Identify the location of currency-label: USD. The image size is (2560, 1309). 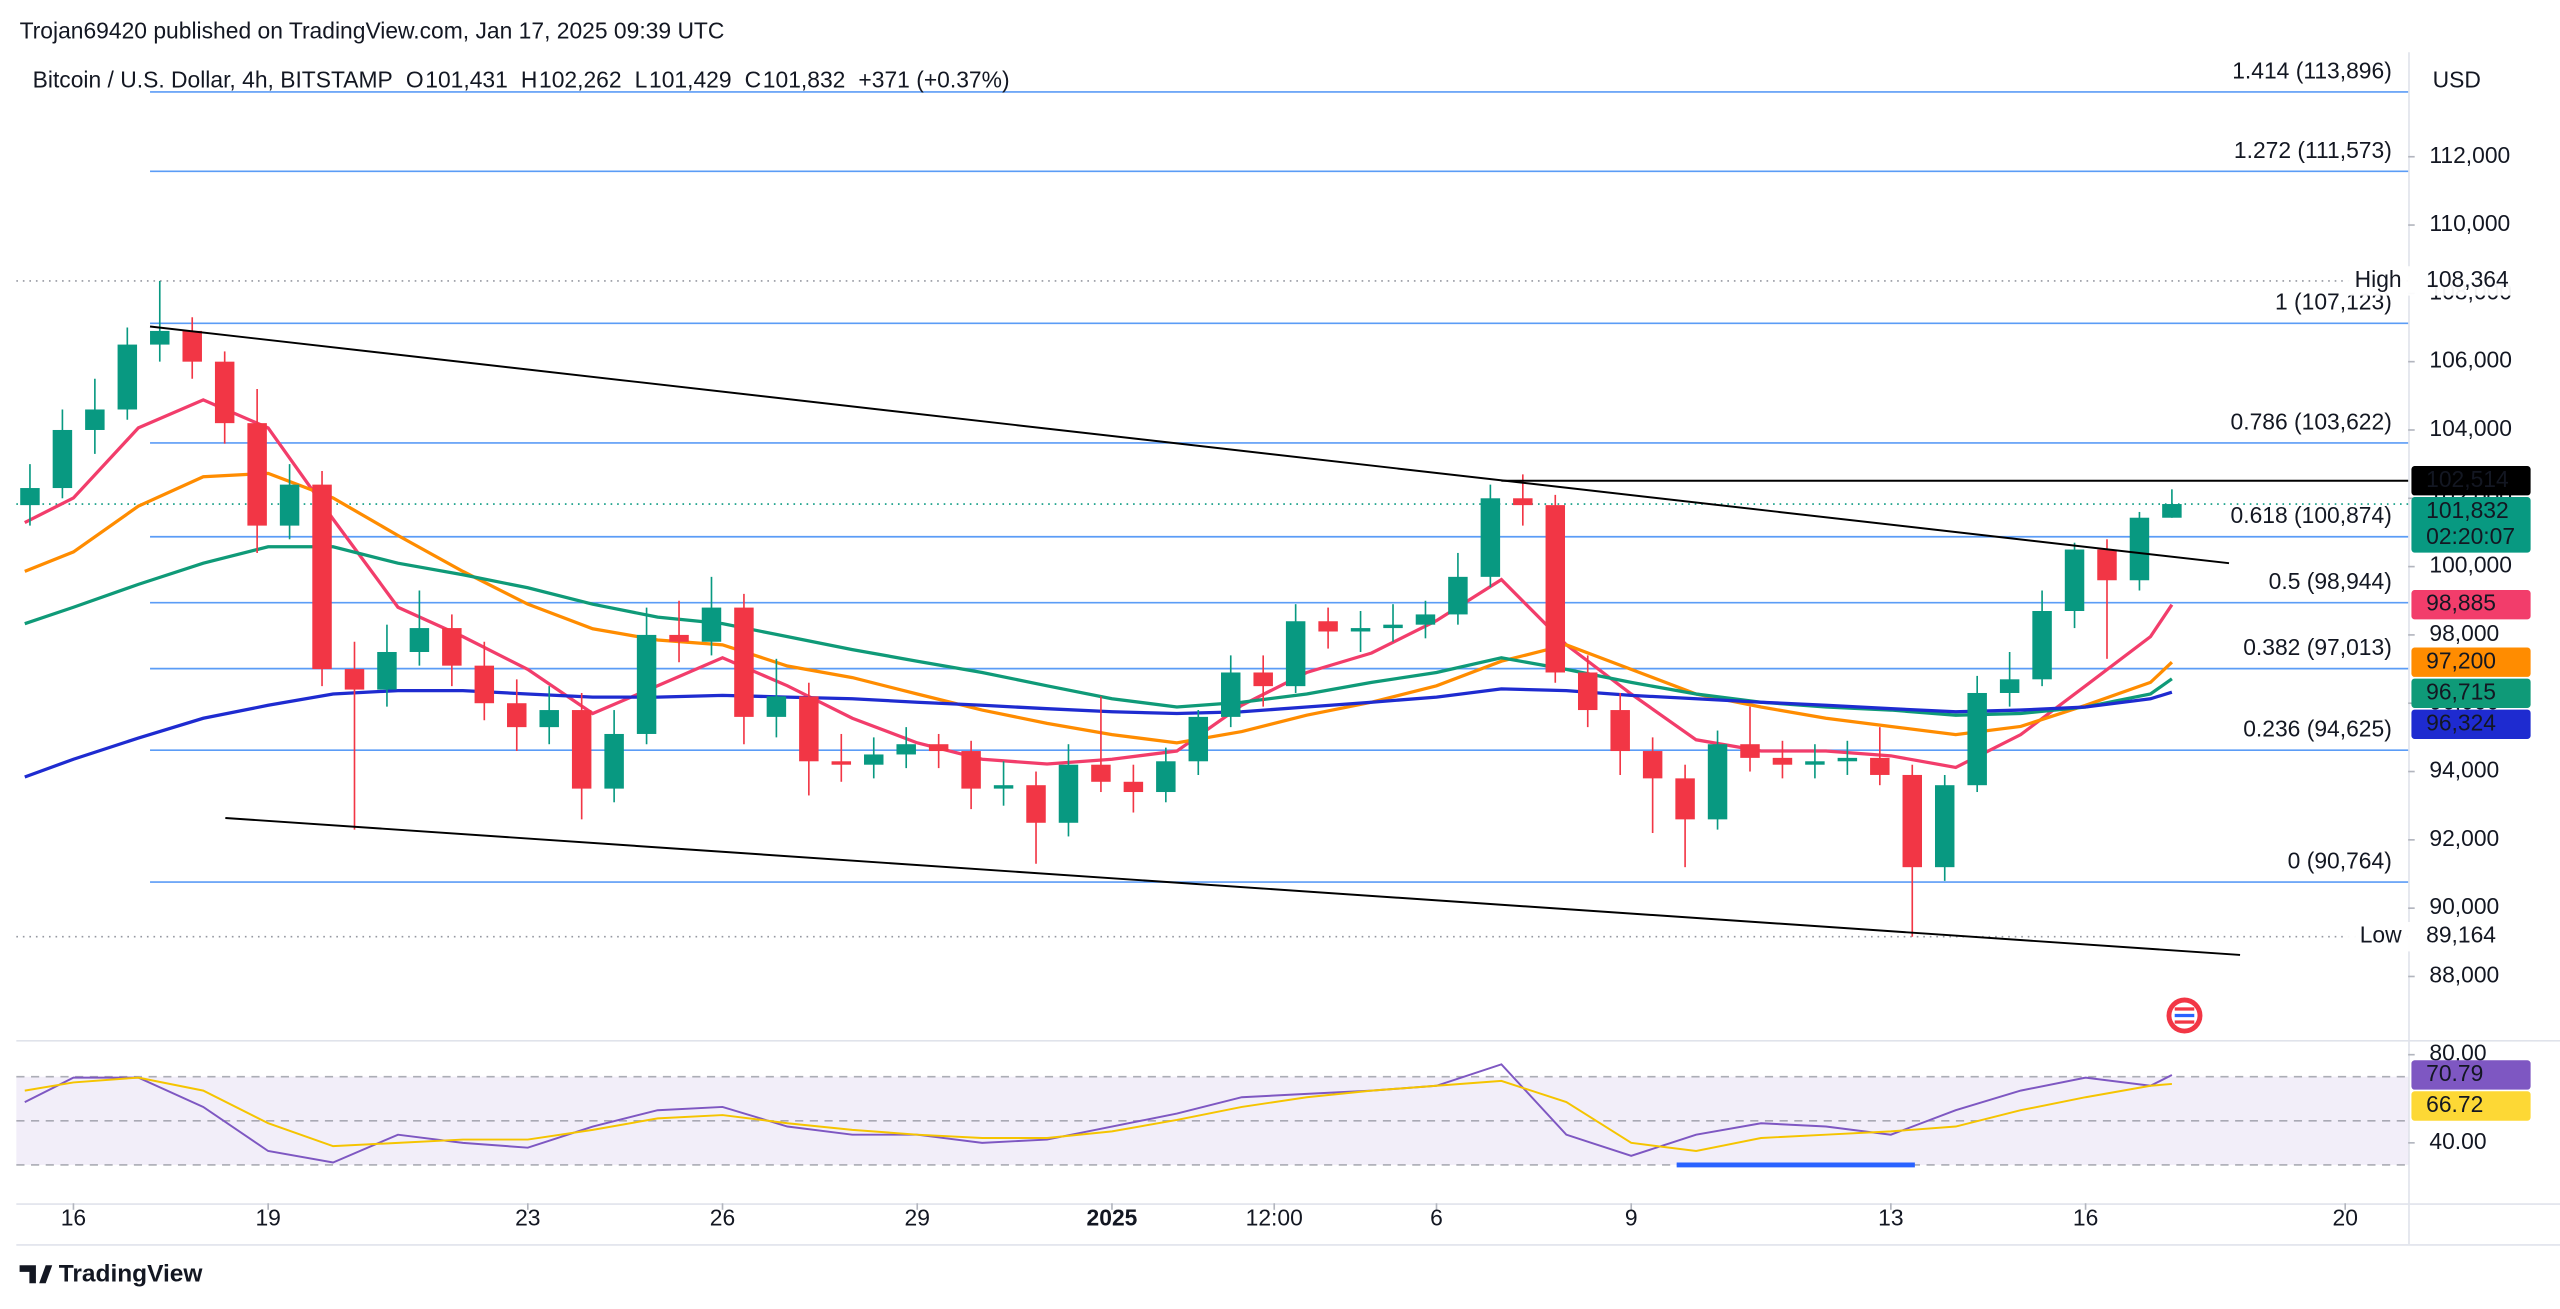
(2457, 80).